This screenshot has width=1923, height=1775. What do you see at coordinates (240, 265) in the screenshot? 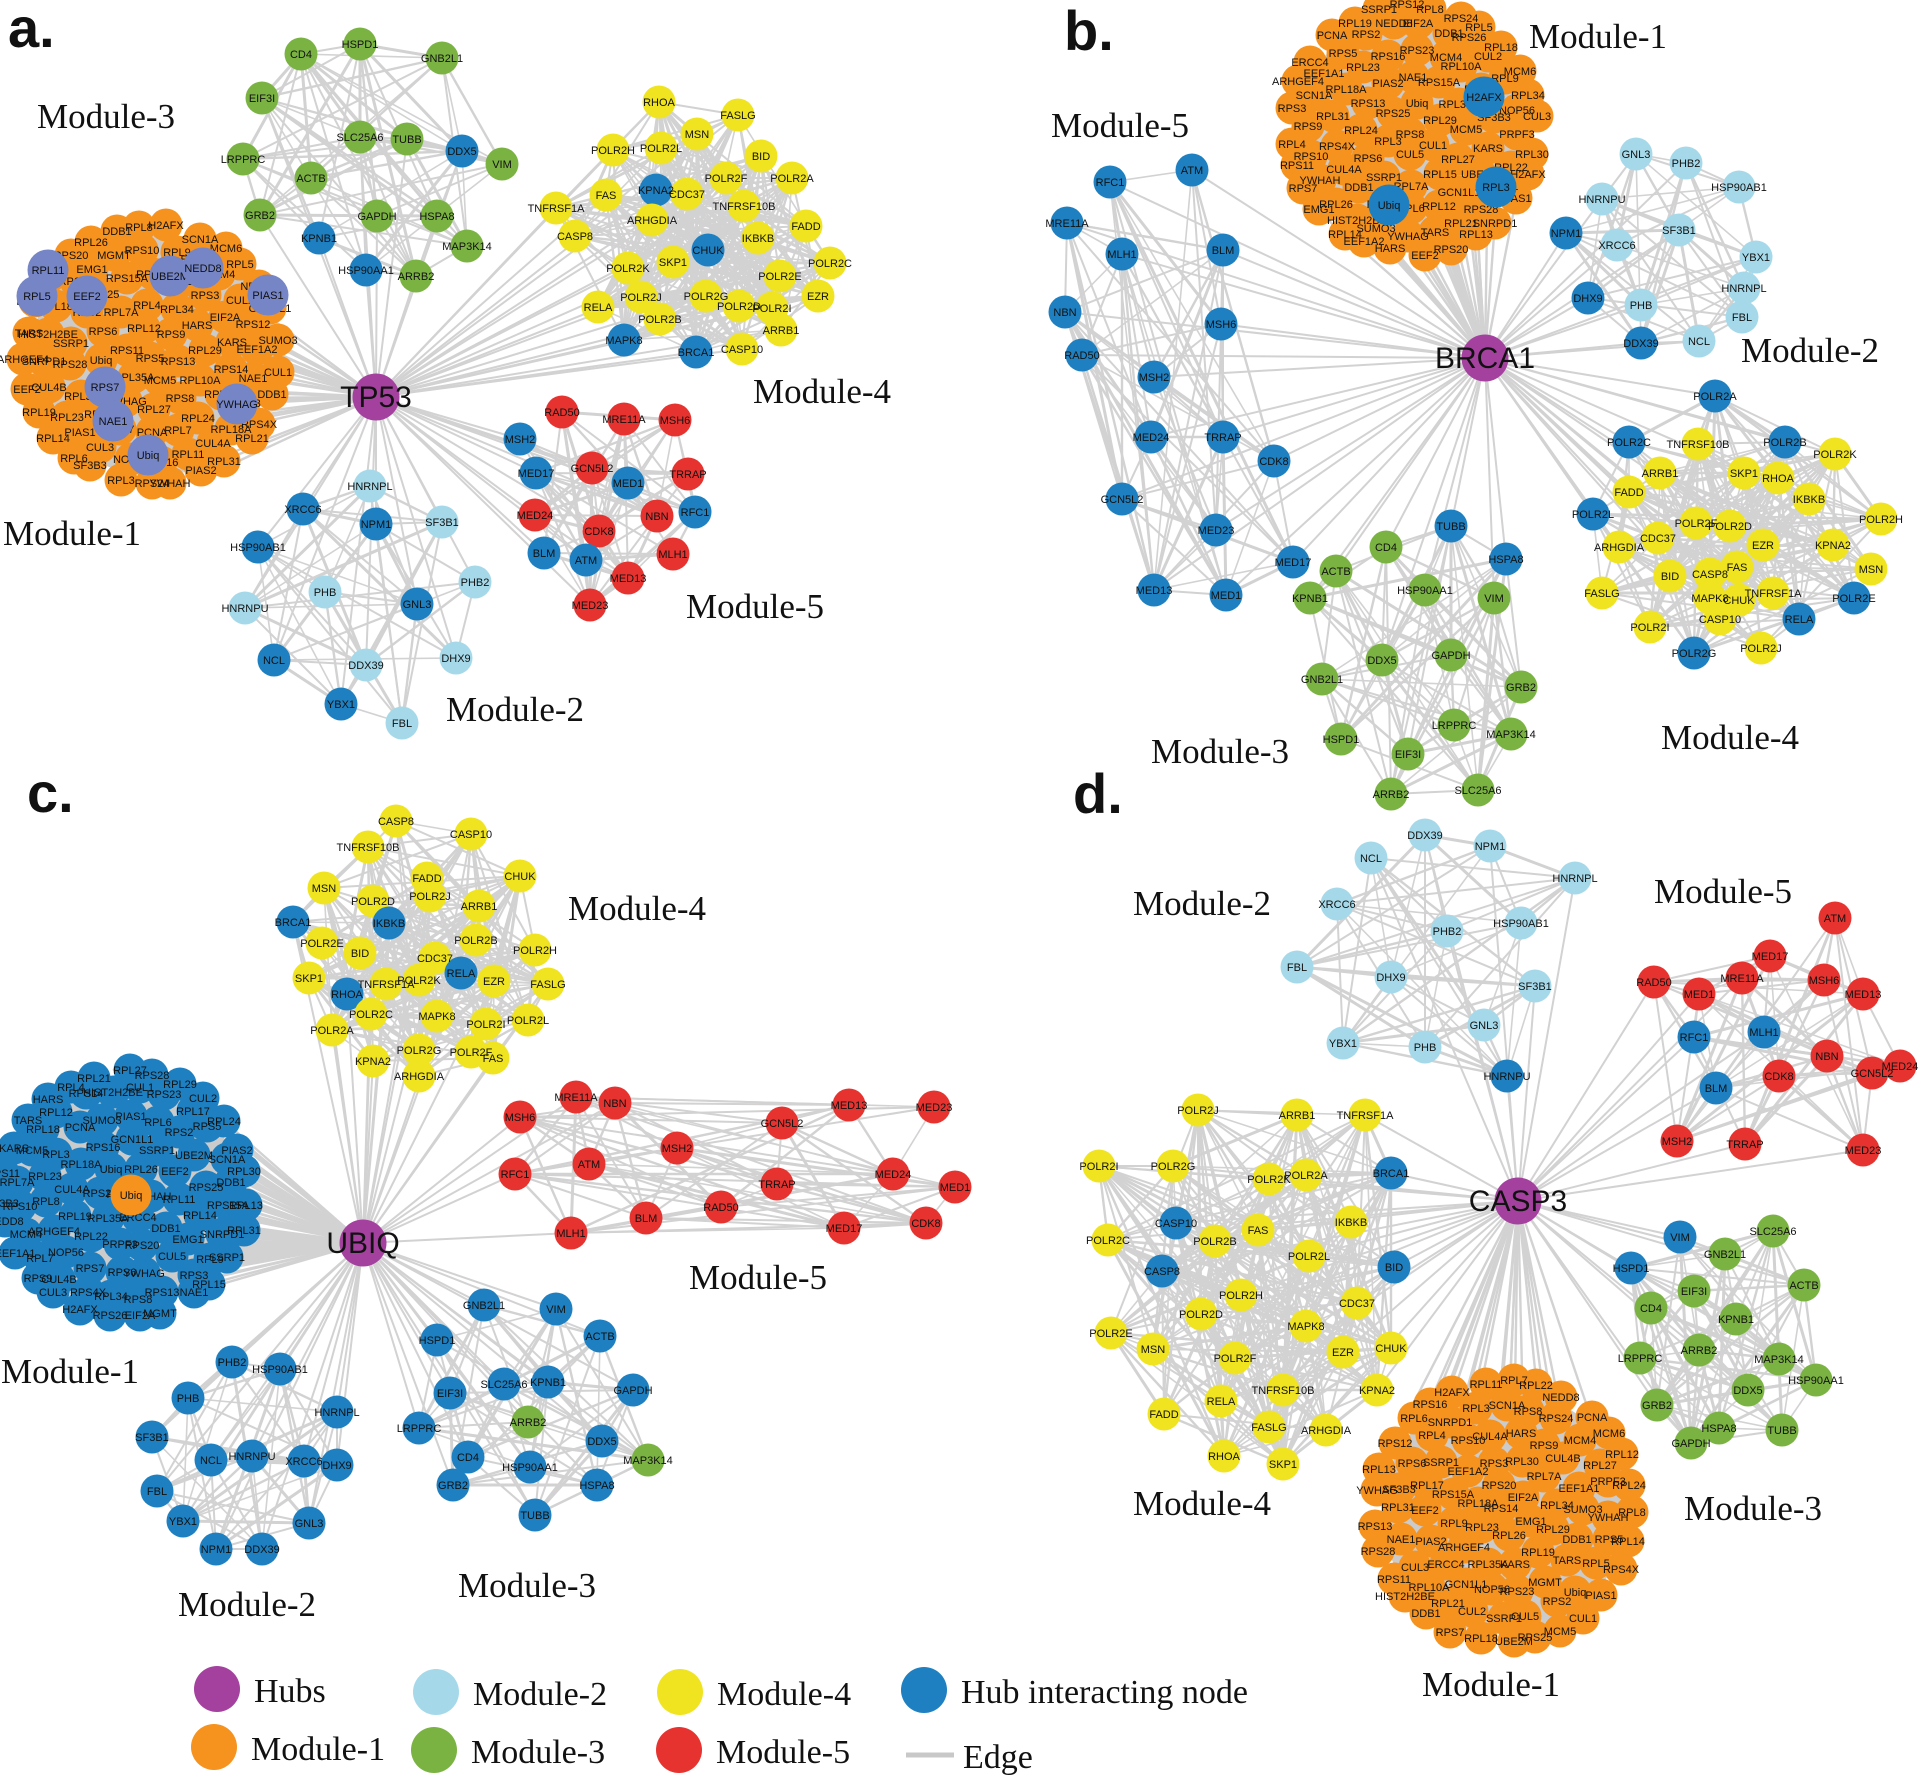
I see `svg-text: RPL5` at bounding box center [240, 265].